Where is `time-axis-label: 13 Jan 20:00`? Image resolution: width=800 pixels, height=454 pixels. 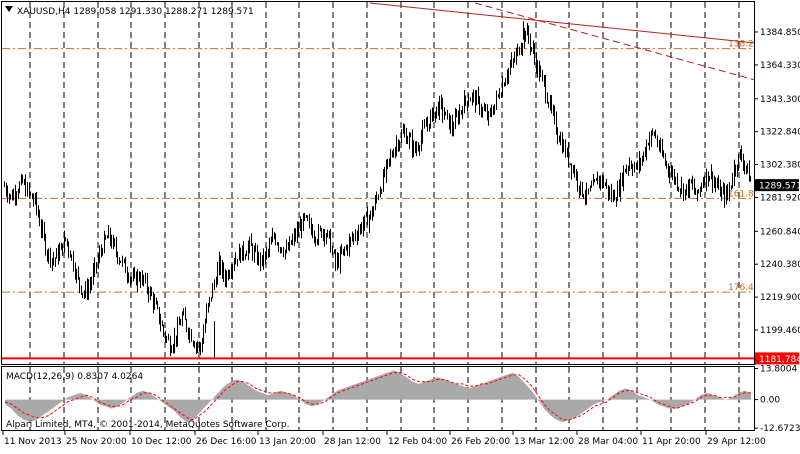 time-axis-label: 13 Jan 20:00 is located at coordinates (287, 442).